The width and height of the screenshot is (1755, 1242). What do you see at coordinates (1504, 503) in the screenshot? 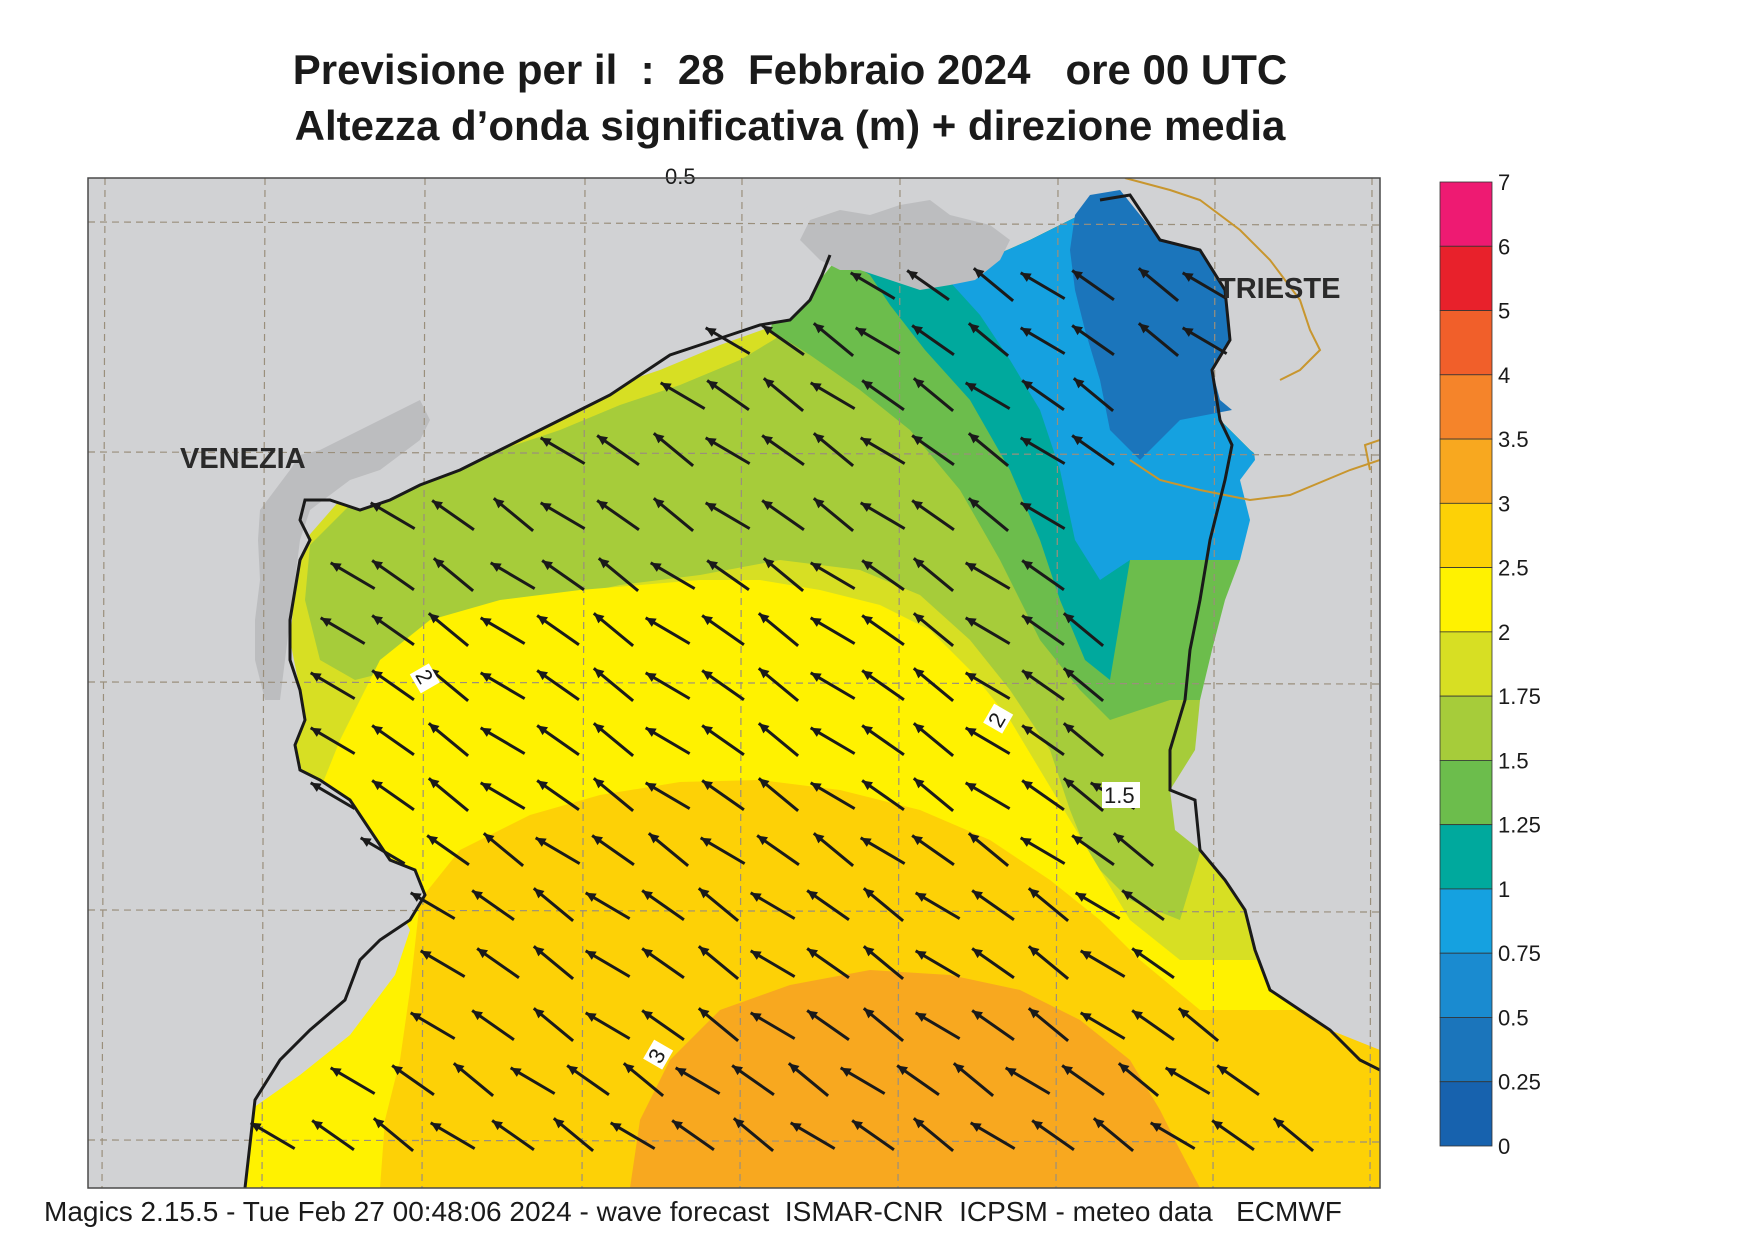
I see `colorbar-tick-label: 3` at bounding box center [1504, 503].